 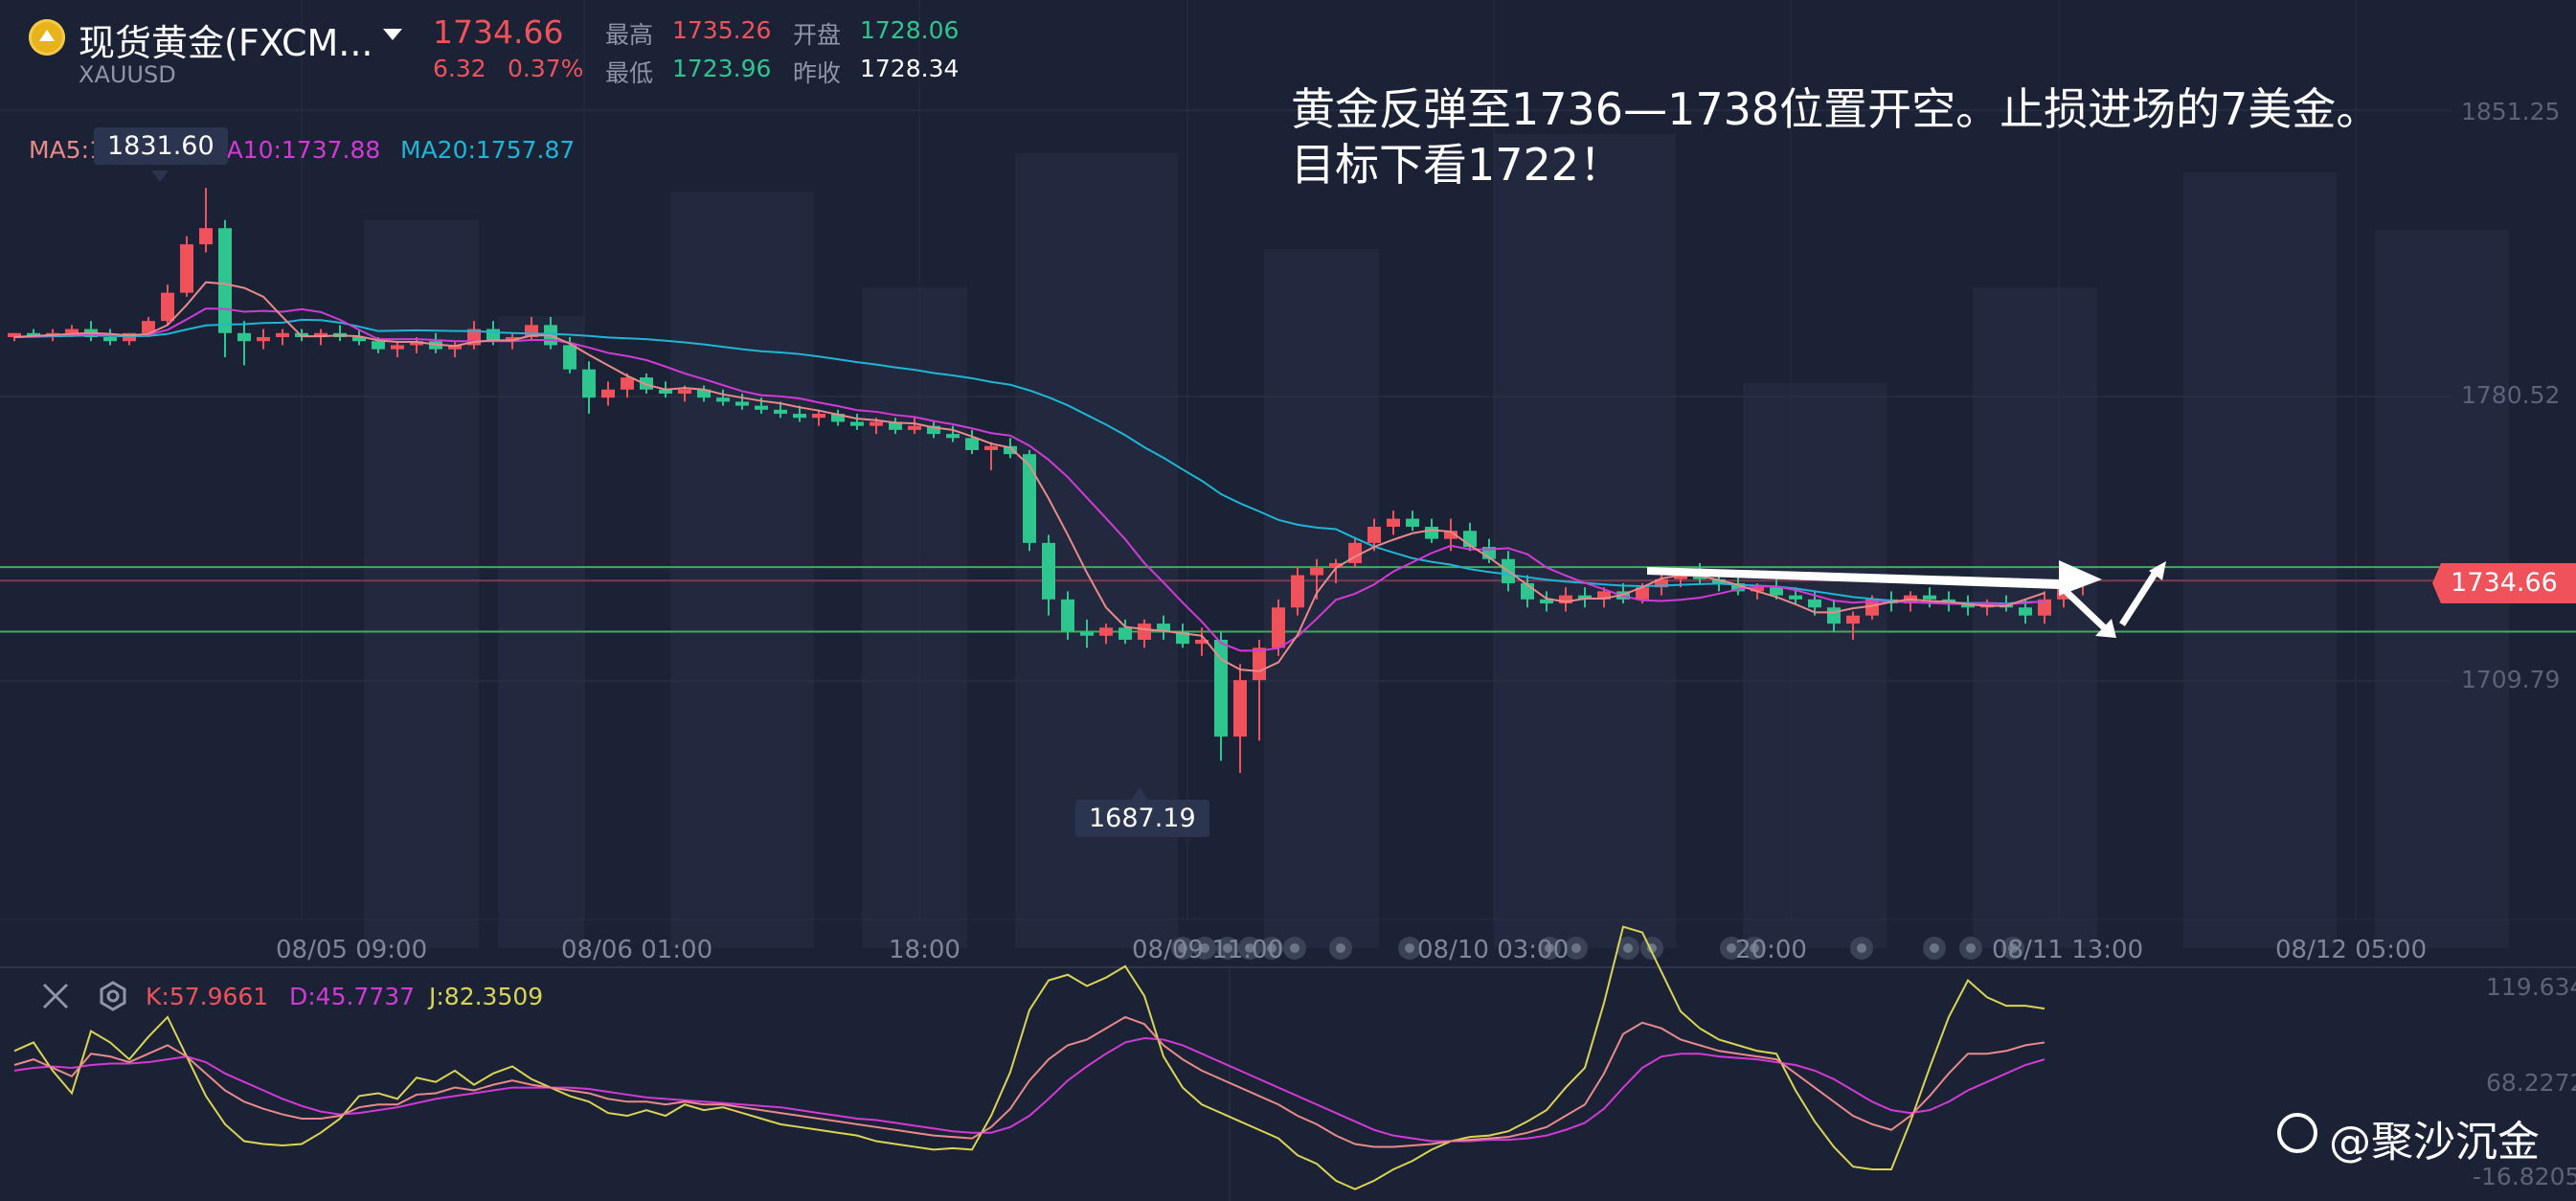 I want to click on arrow-up-segment, so click(x=2139, y=597).